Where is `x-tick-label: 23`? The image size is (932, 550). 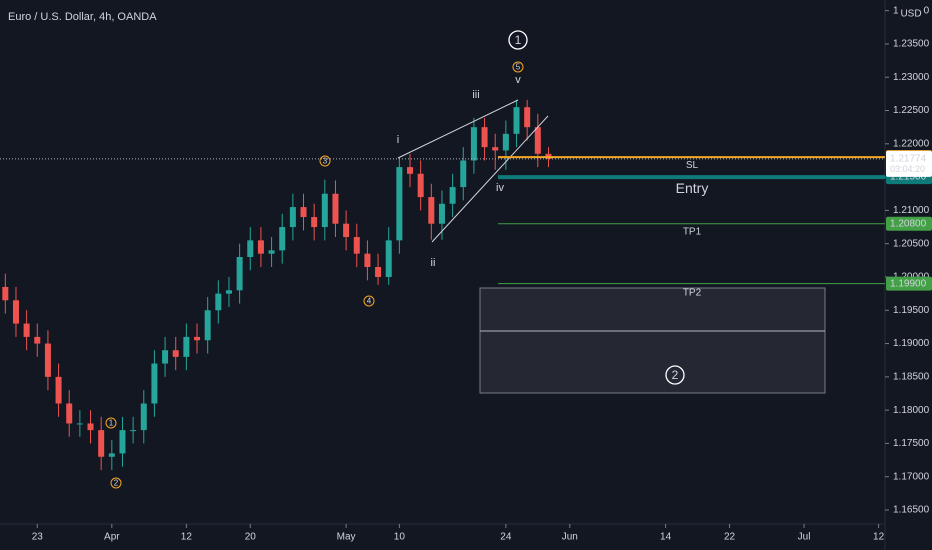 x-tick-label: 23 is located at coordinates (38, 537).